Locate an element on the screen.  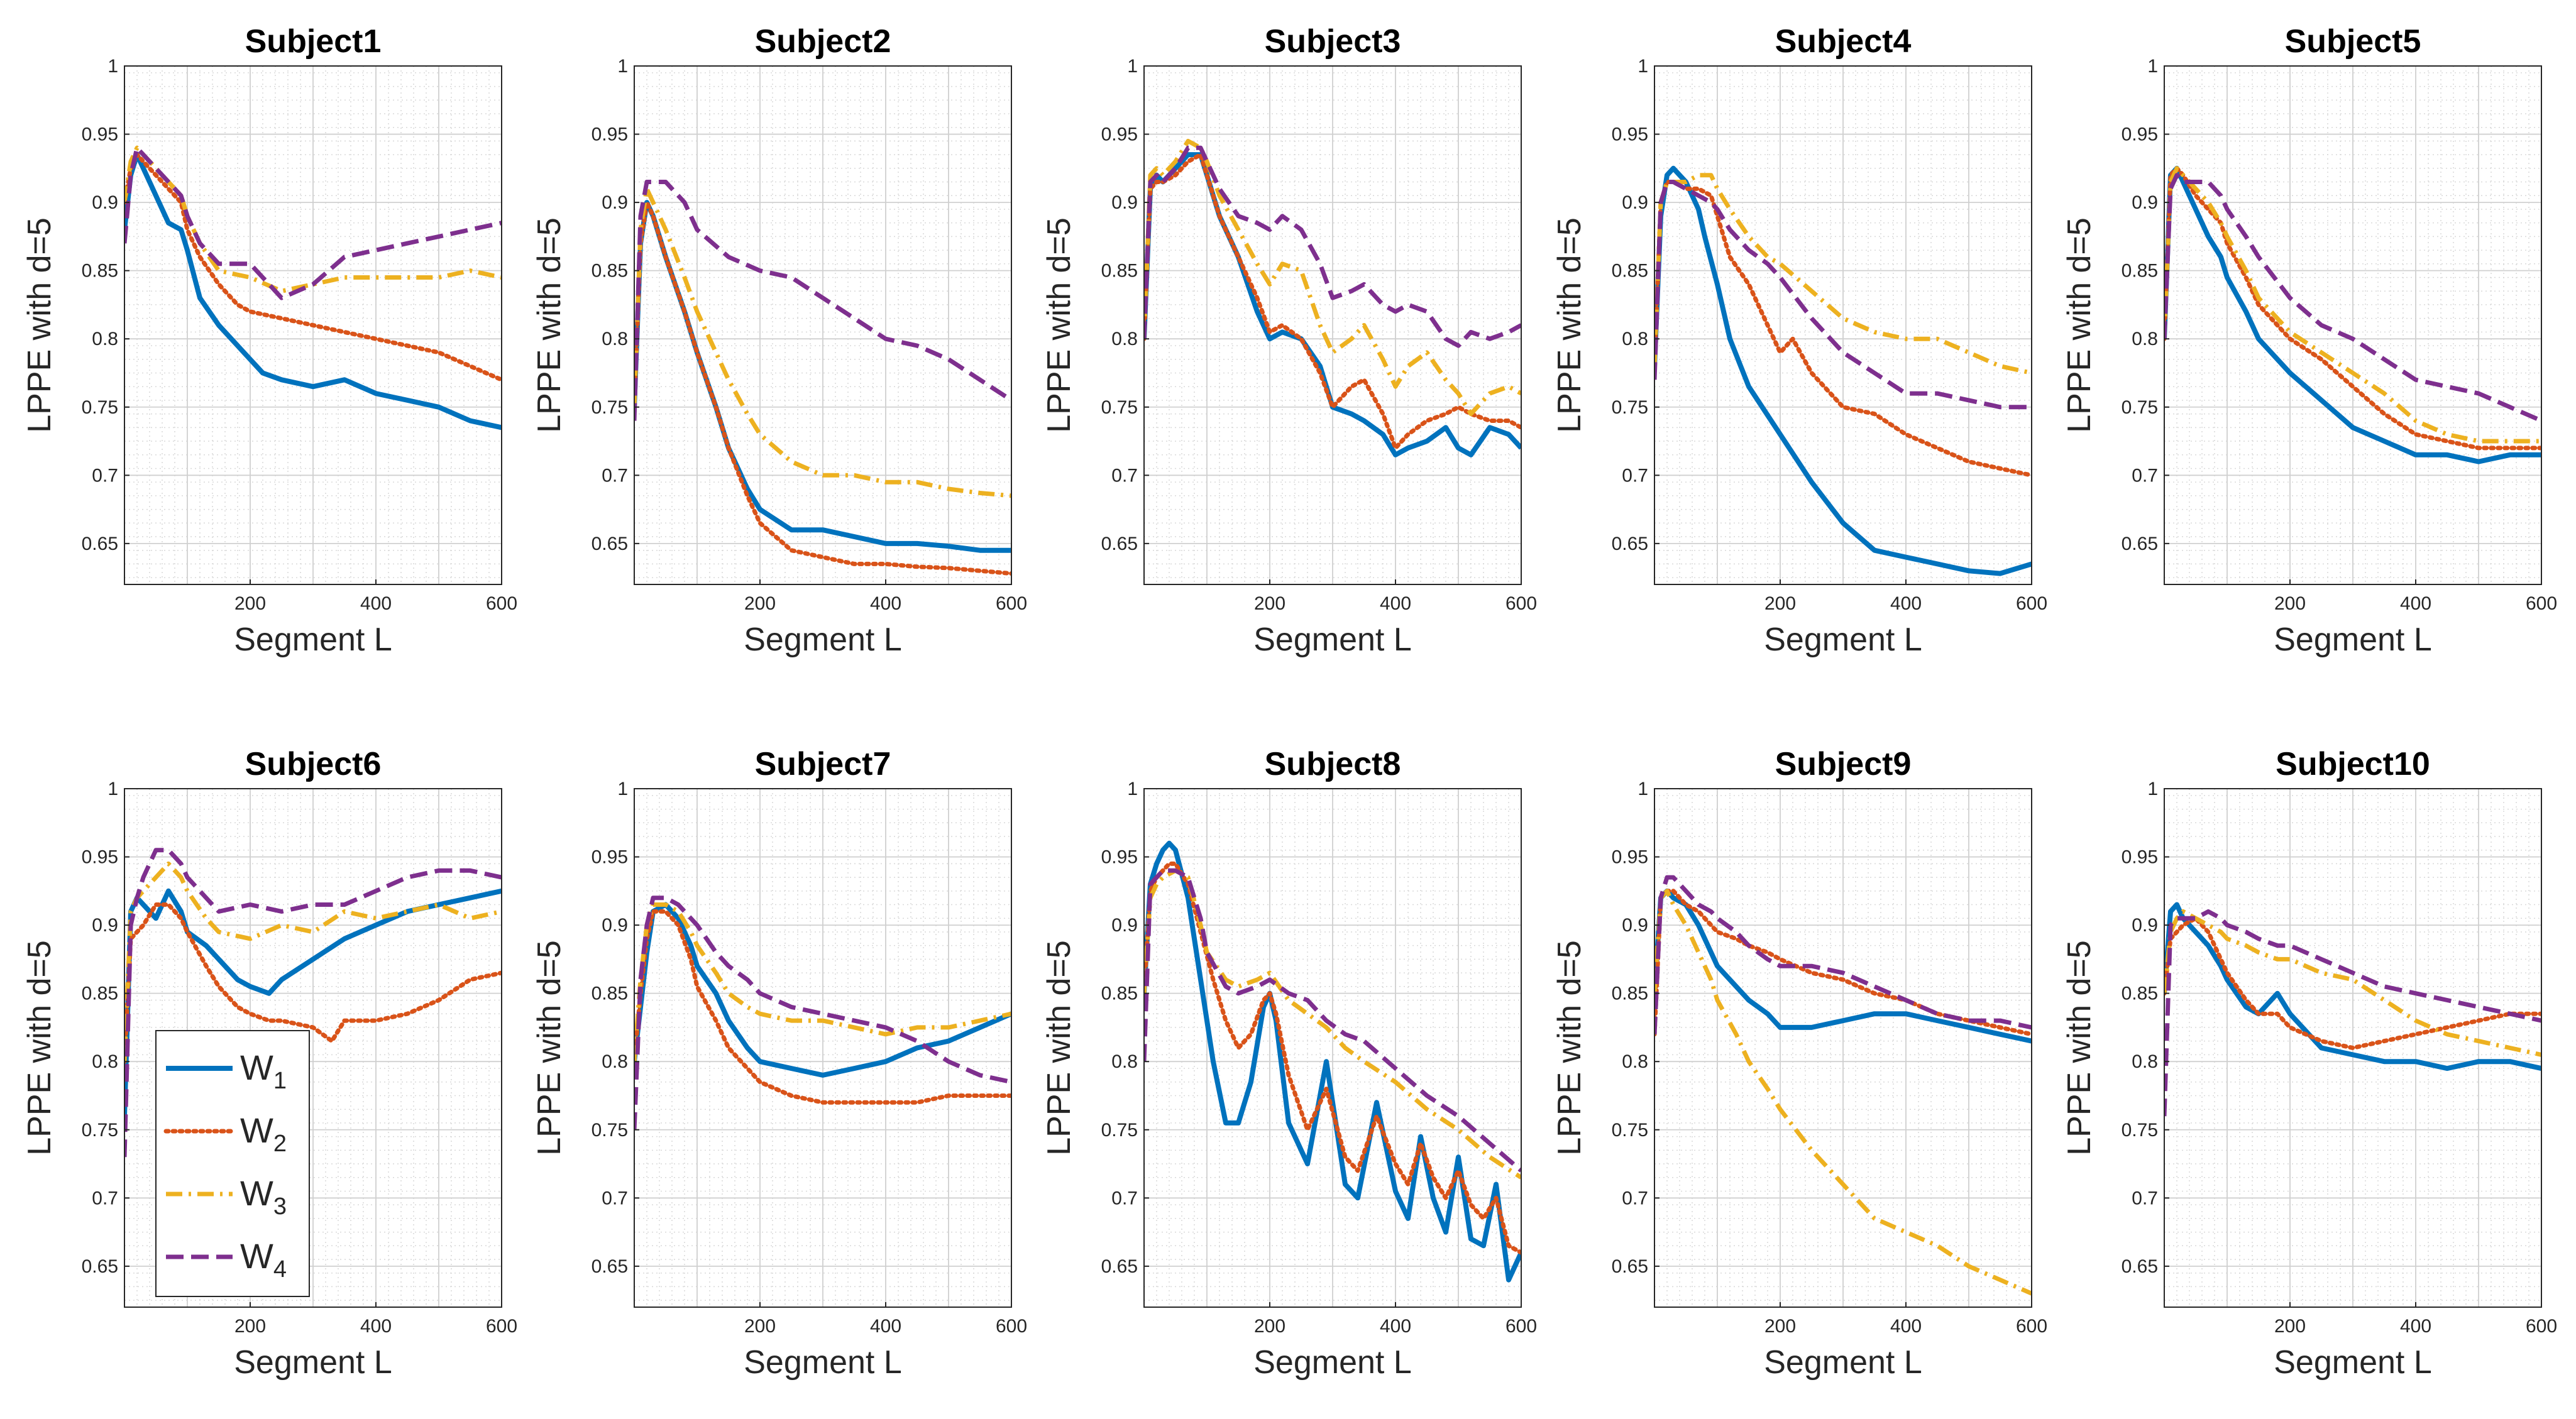
legend-label: W4 is located at coordinates (263, 1259).